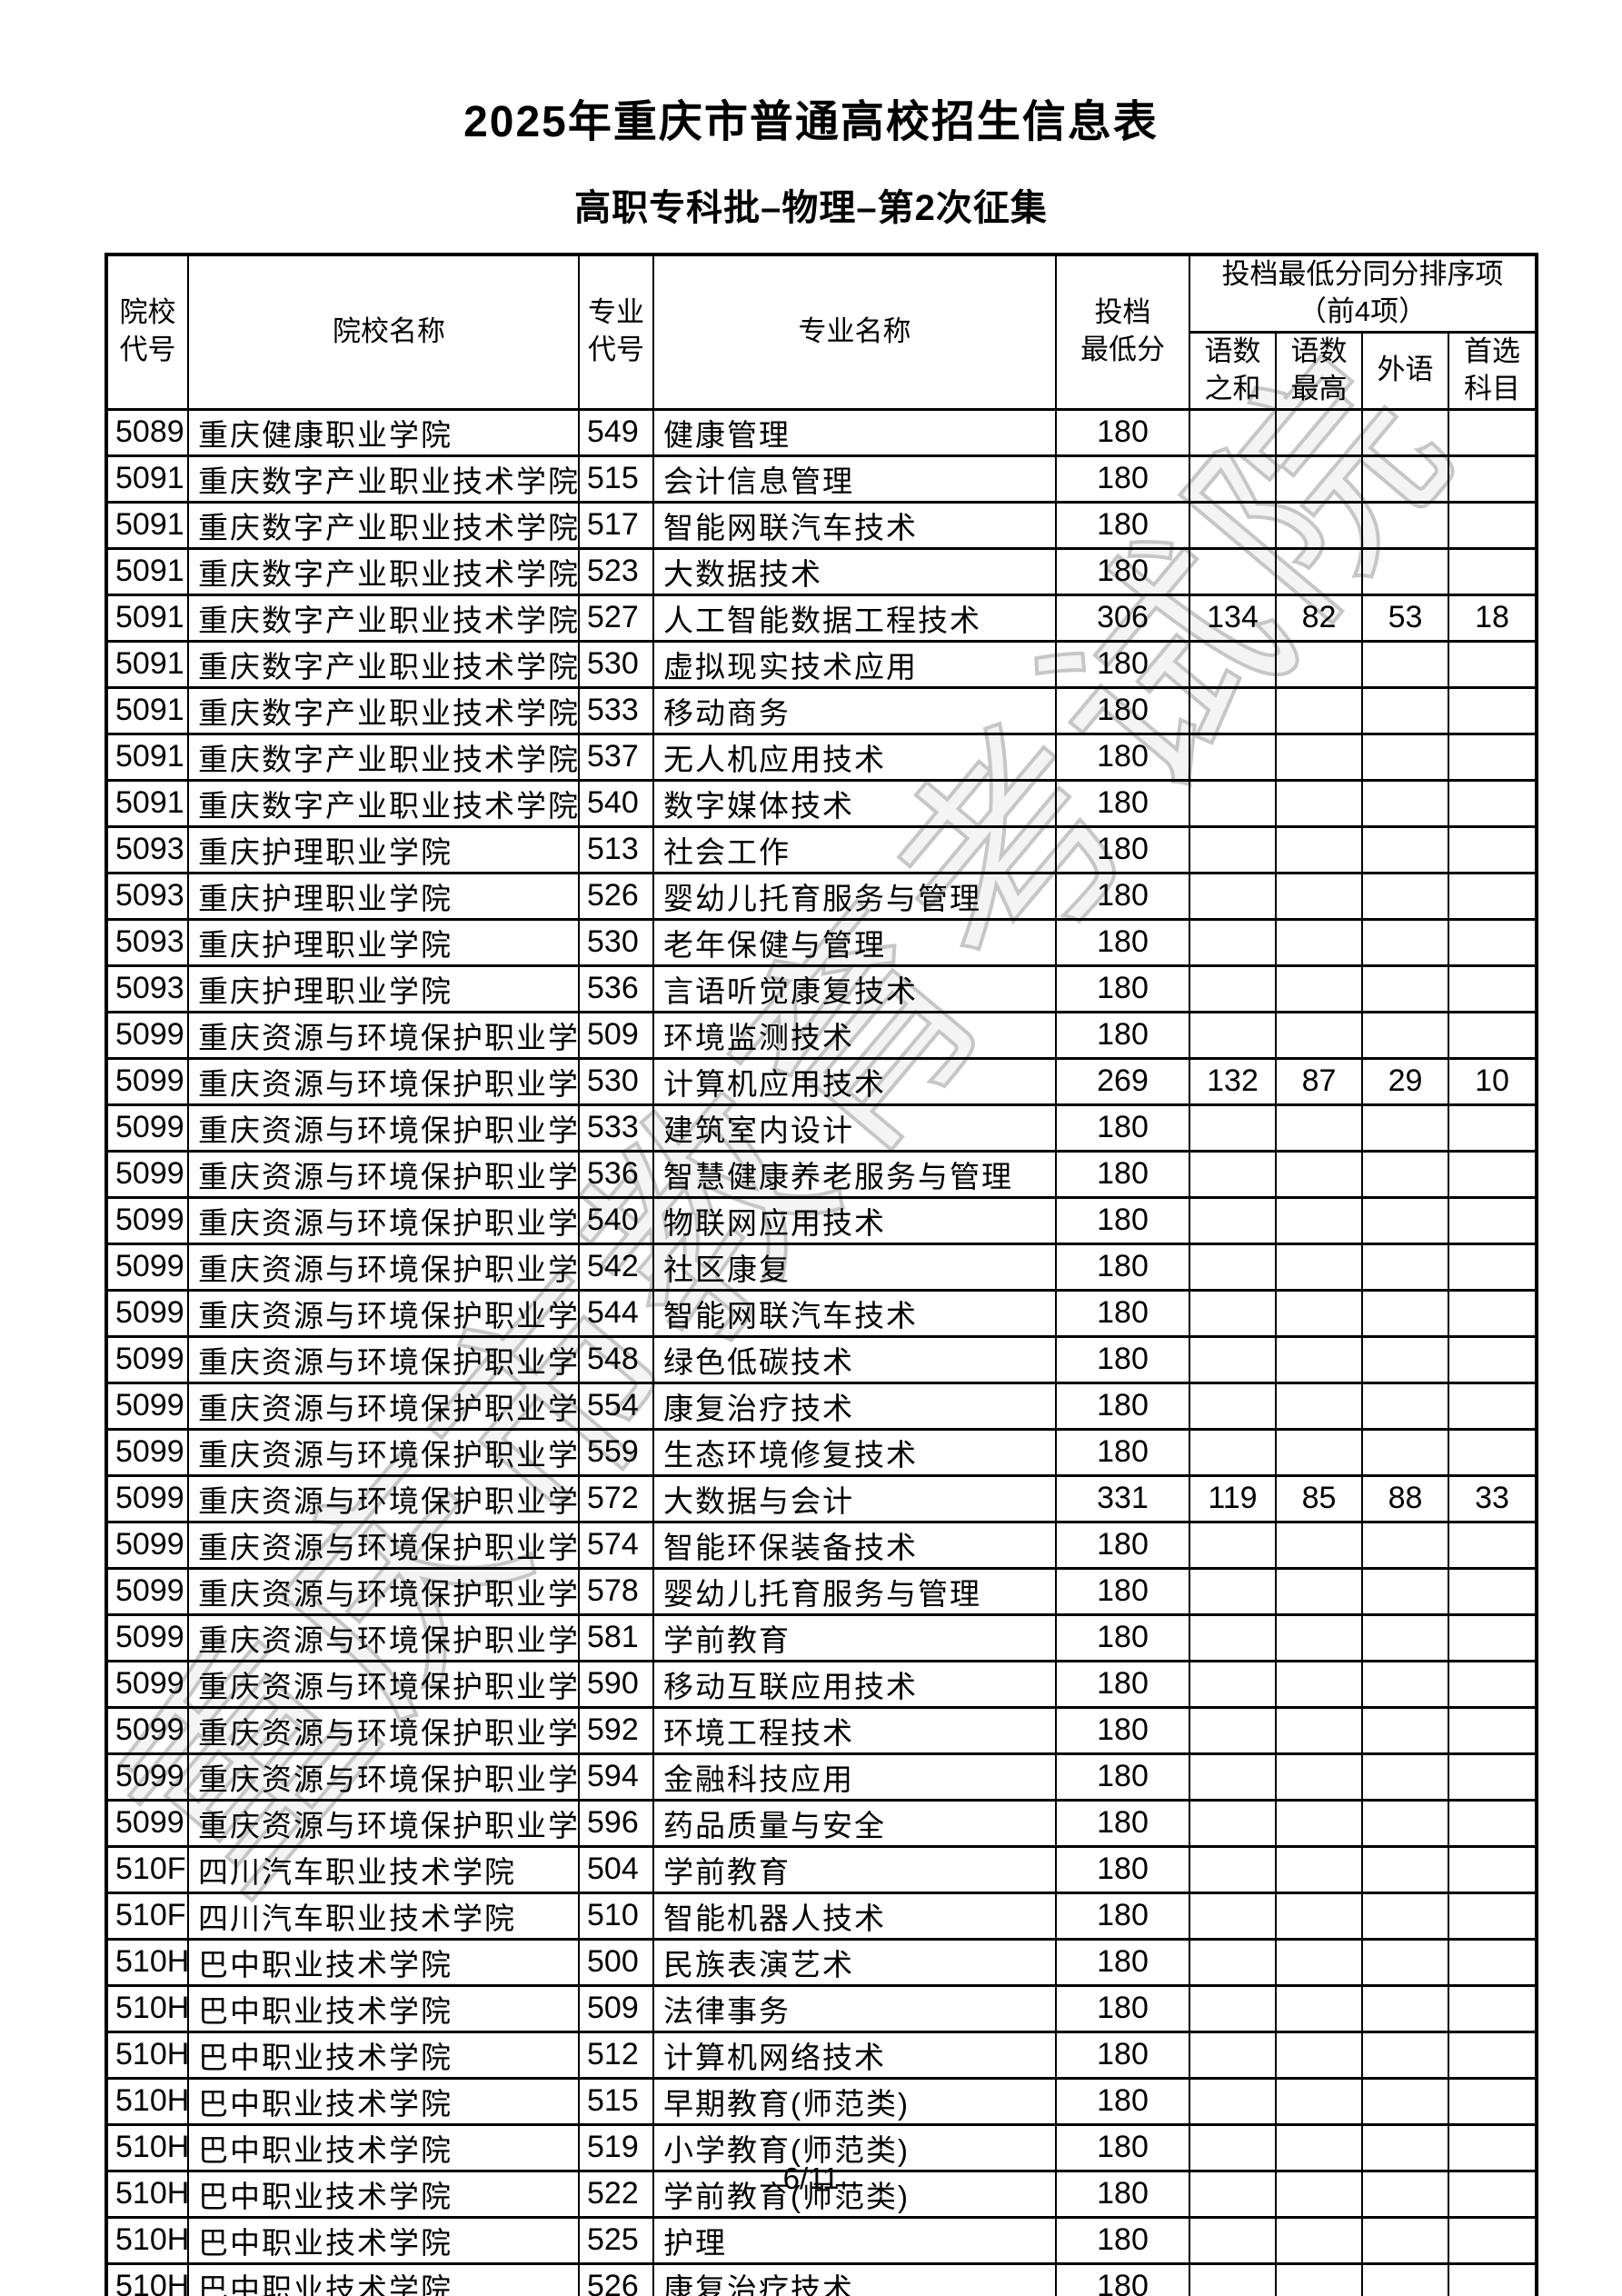 This screenshot has height=2296, width=1622. I want to click on cell-major-name: 社区康复, so click(854, 1267).